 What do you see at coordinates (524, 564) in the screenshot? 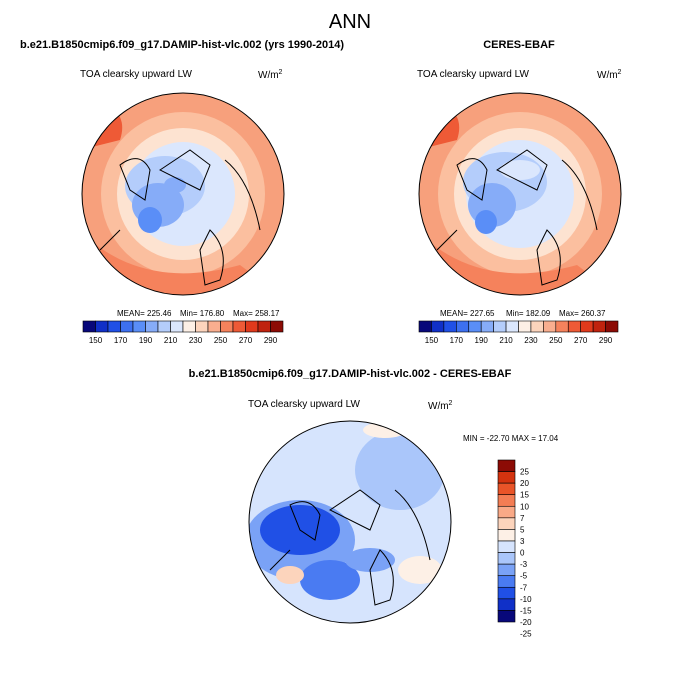
I see `colorbar-tick-label: -3` at bounding box center [524, 564].